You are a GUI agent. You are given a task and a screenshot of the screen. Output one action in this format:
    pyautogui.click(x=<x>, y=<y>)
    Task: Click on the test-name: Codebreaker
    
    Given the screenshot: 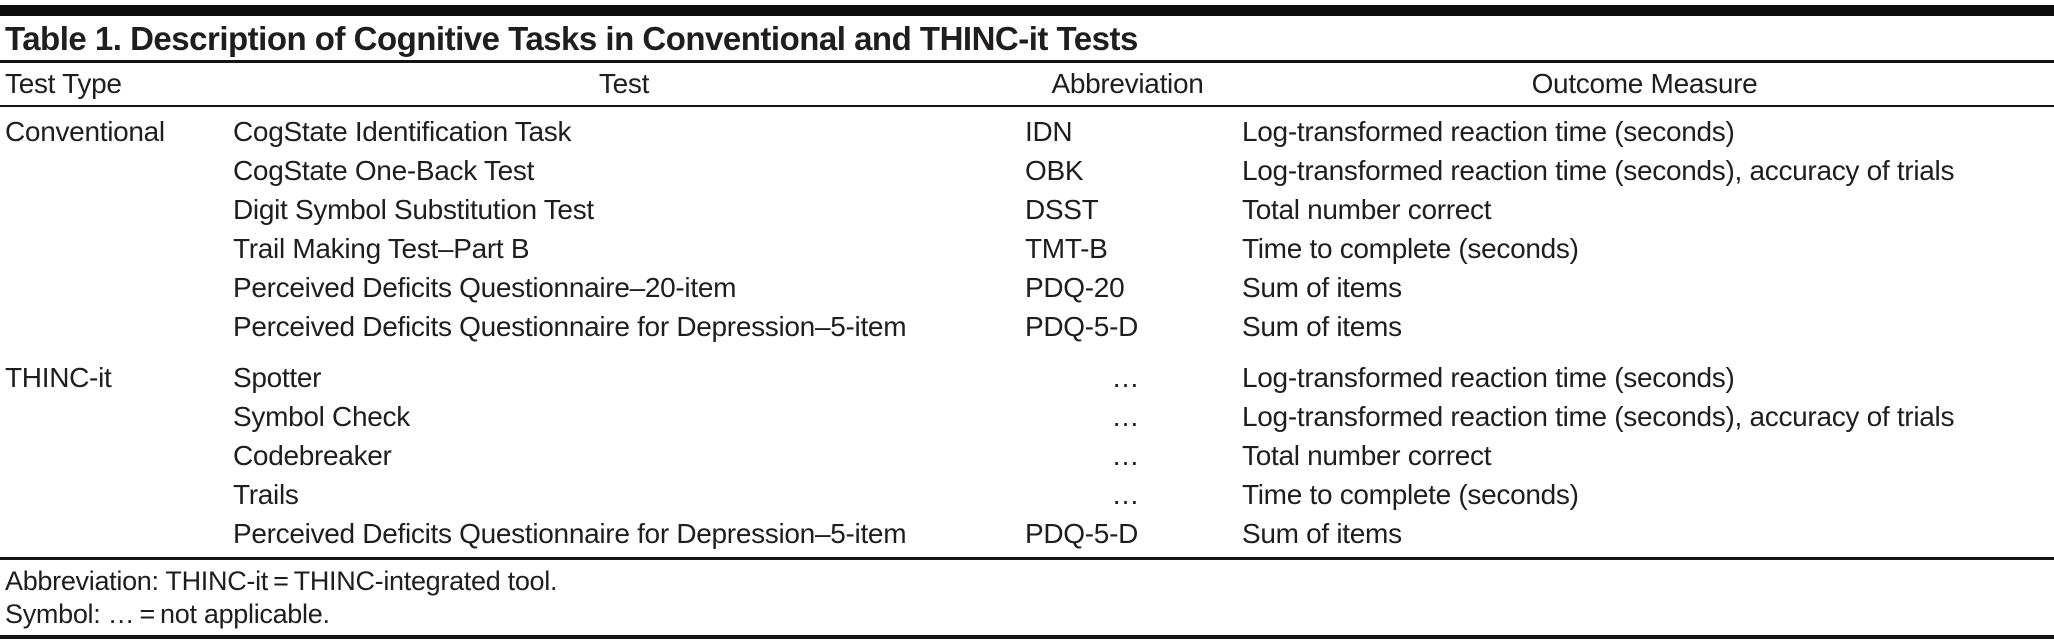 What is the action you would take?
    pyautogui.click(x=312, y=455)
    